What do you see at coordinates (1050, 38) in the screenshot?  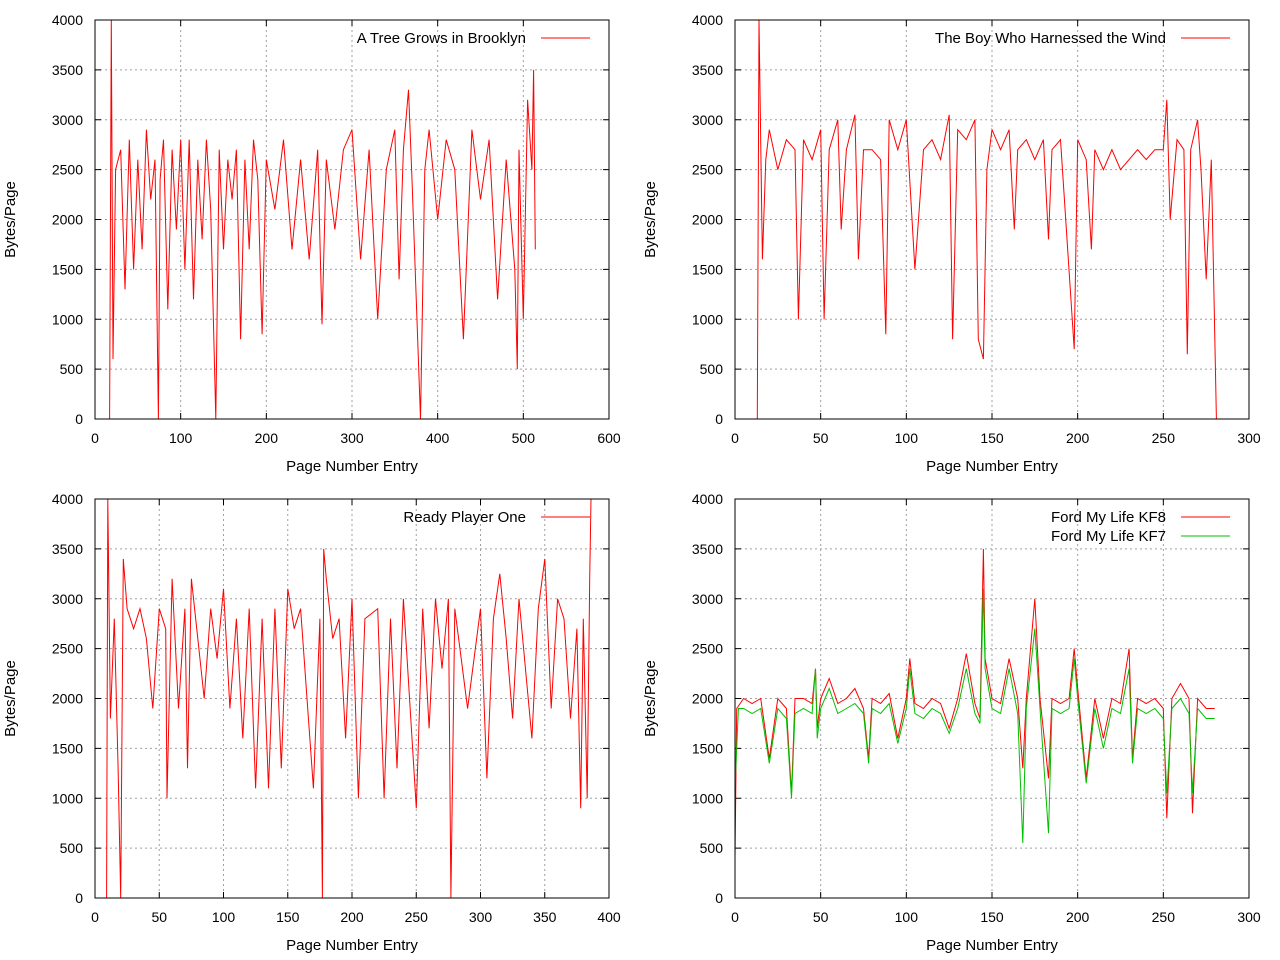 I see `legend-label: The Boy Who Harnessed the Wind` at bounding box center [1050, 38].